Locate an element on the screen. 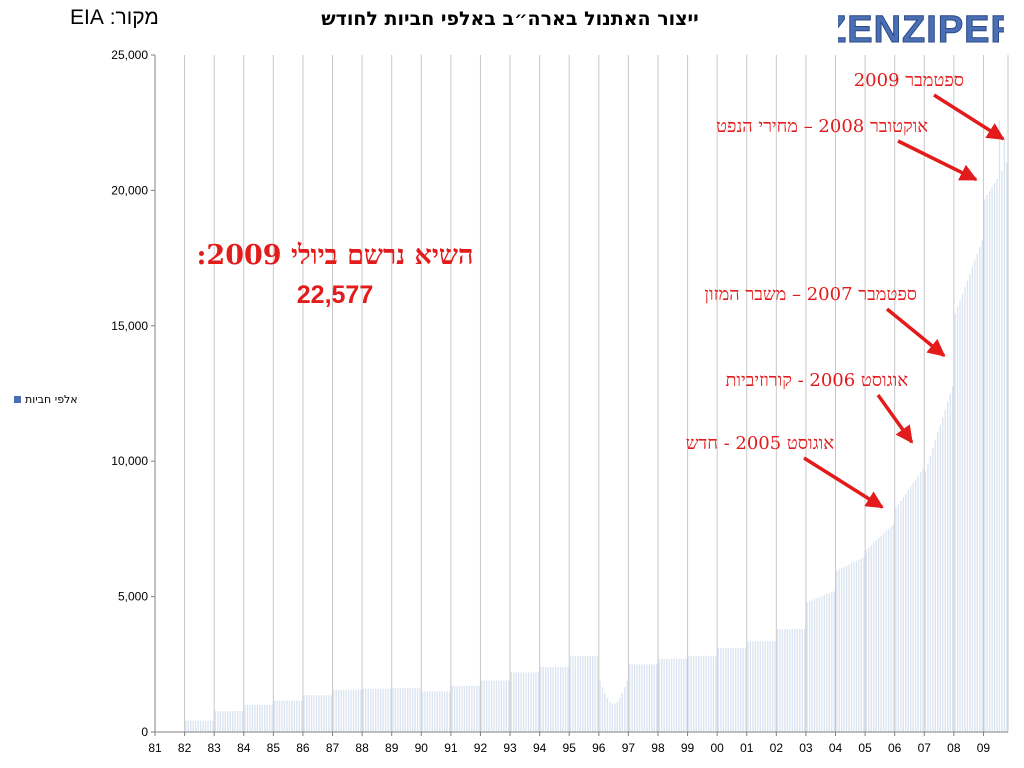  chart-title: ייצור האתנול בארה״ב באלפי חביות לחודש is located at coordinates (510, 19).